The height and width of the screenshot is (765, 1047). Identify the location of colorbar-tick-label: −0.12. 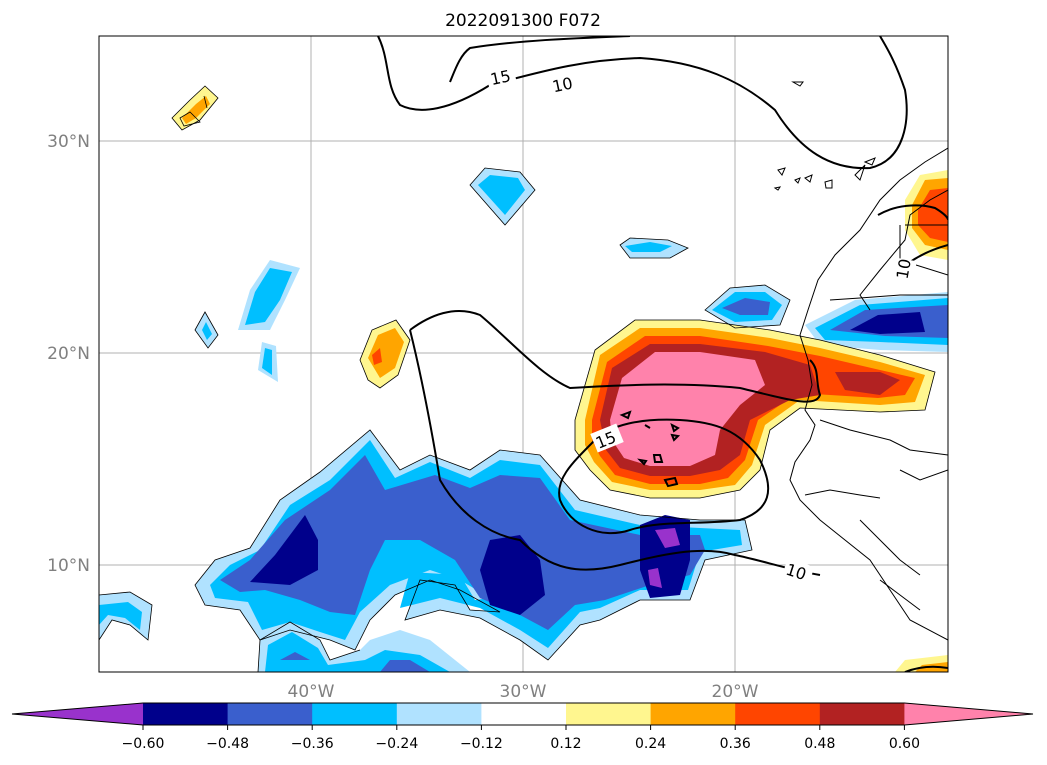
(481, 744).